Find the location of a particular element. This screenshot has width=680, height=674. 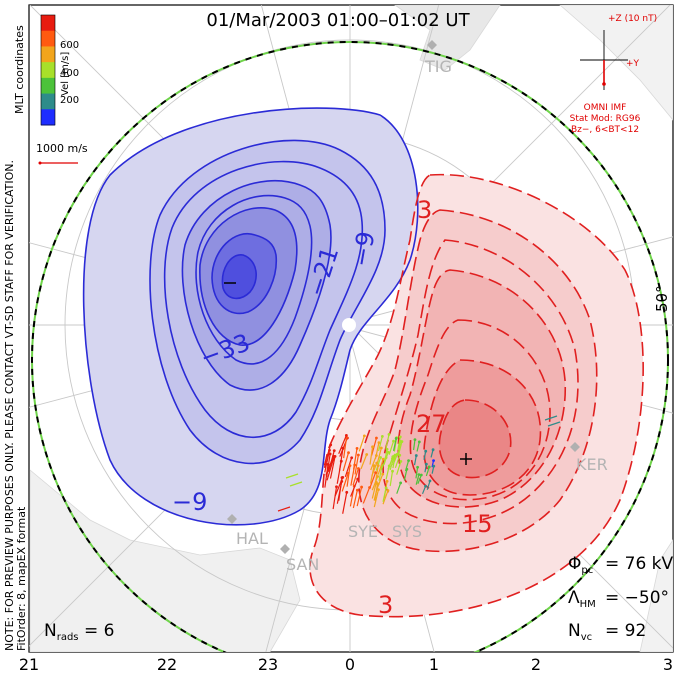

nvc-subscript: vc is located at coordinates (586, 637).